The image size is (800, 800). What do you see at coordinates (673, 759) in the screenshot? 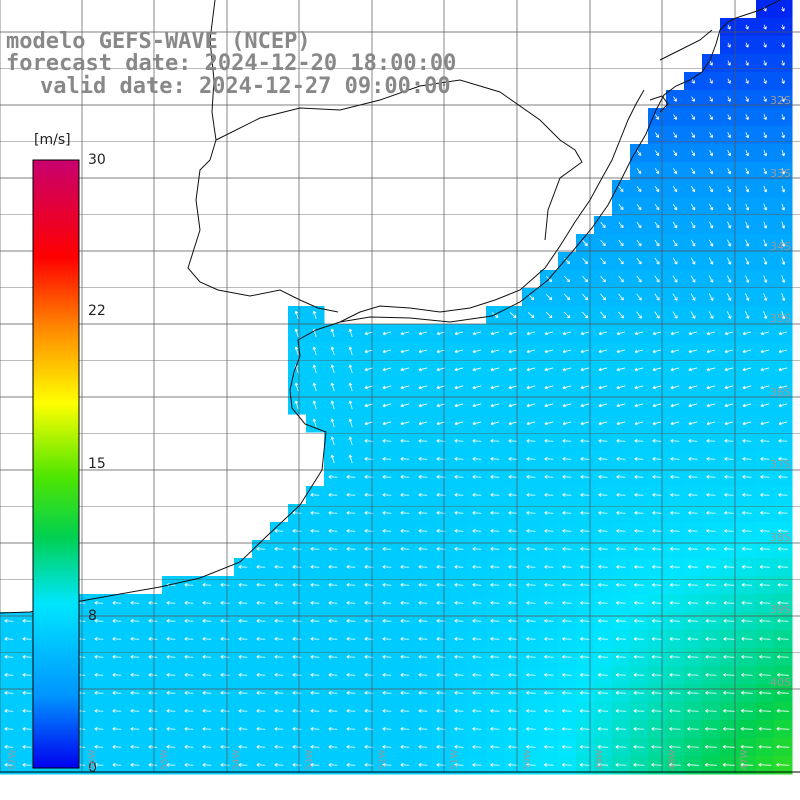
I see `lon-label-48w: 48W` at bounding box center [673, 759].